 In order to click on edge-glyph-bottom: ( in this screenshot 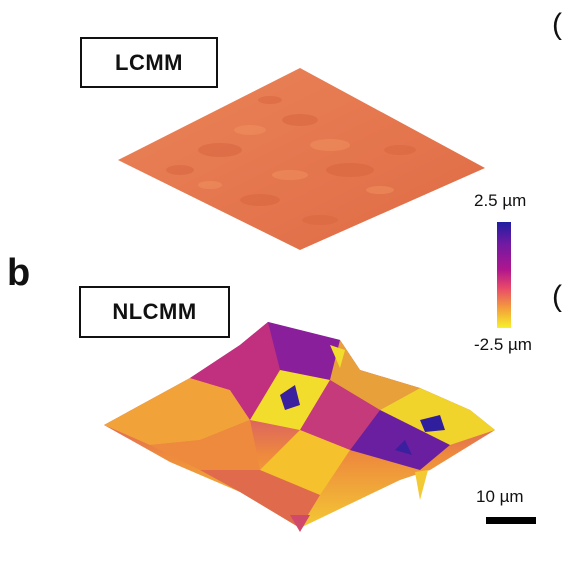, I will do `click(557, 296)`.